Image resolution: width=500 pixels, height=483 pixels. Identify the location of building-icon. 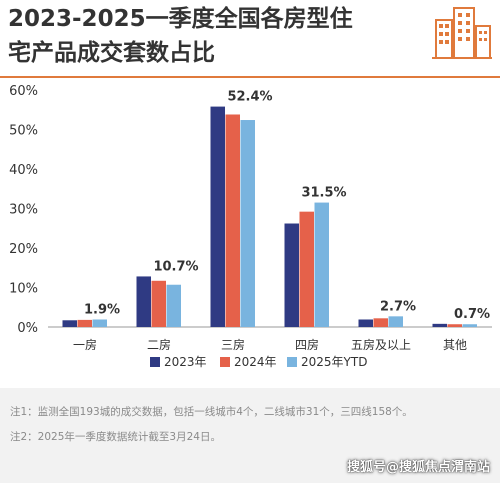
(462, 33).